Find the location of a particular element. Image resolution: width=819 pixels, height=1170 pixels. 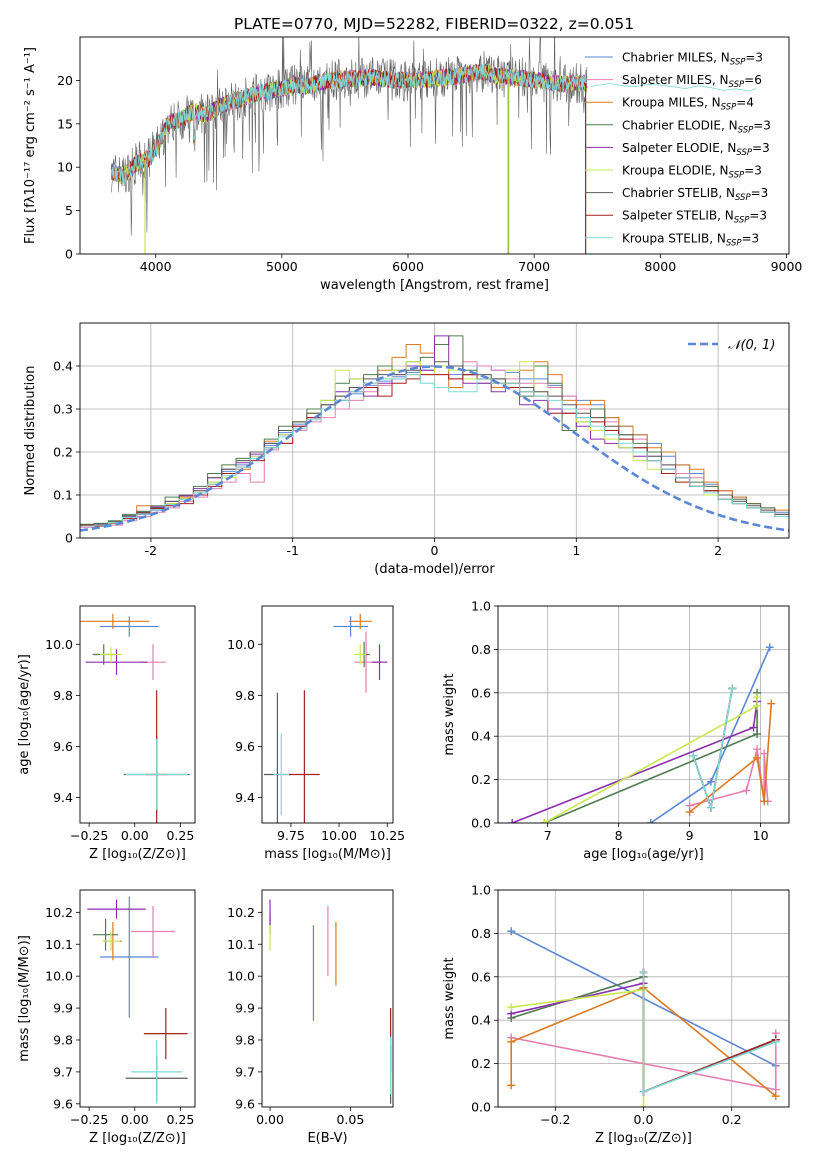

x-tick-label: 0.00 is located at coordinates (135, 1119).